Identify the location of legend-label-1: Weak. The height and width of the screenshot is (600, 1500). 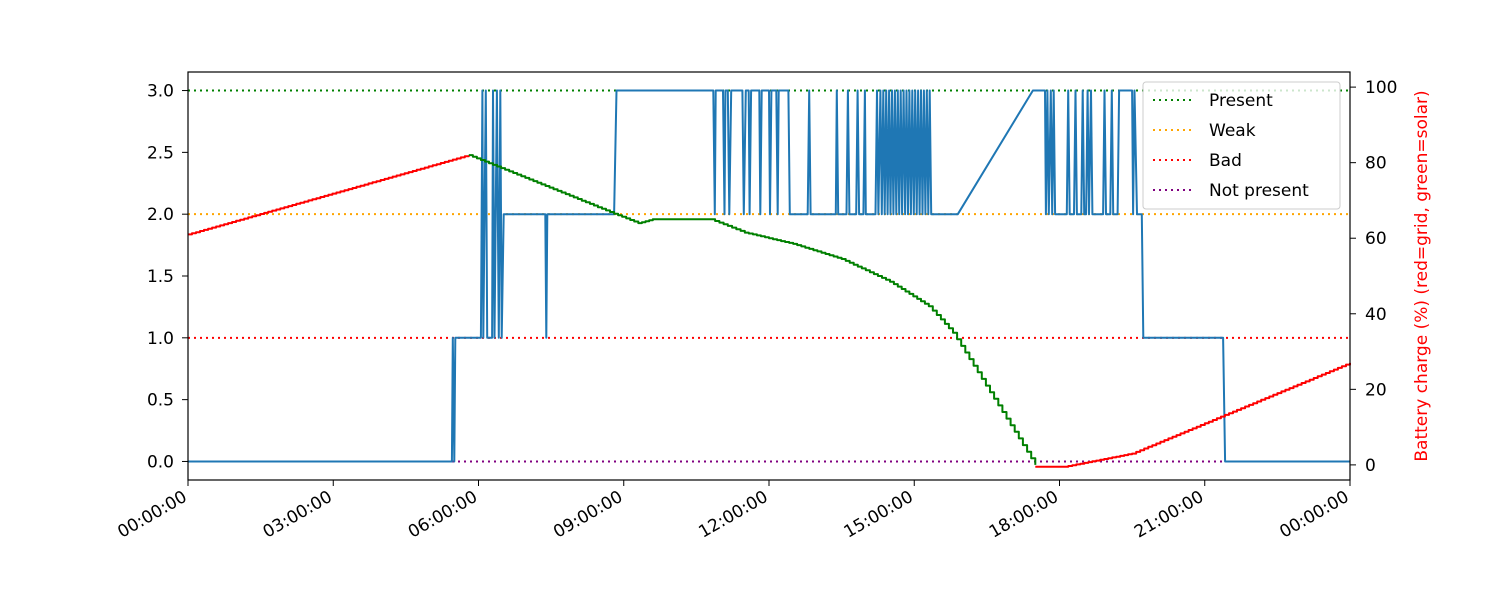
(1232, 131).